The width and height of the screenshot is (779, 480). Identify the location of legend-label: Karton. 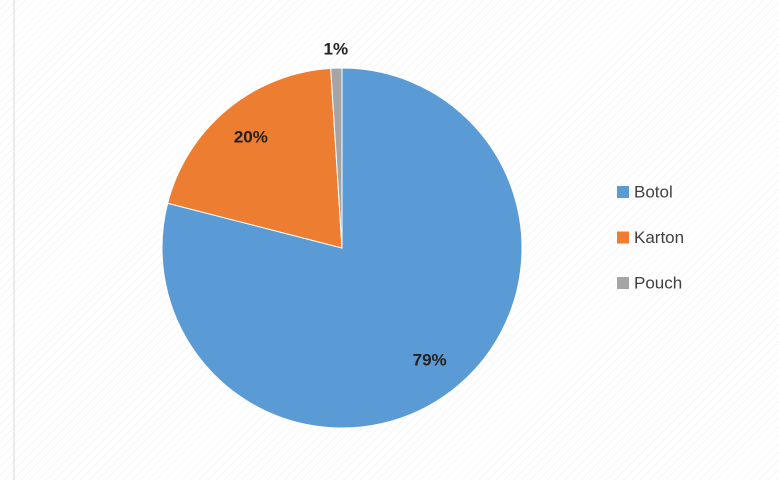
(659, 237).